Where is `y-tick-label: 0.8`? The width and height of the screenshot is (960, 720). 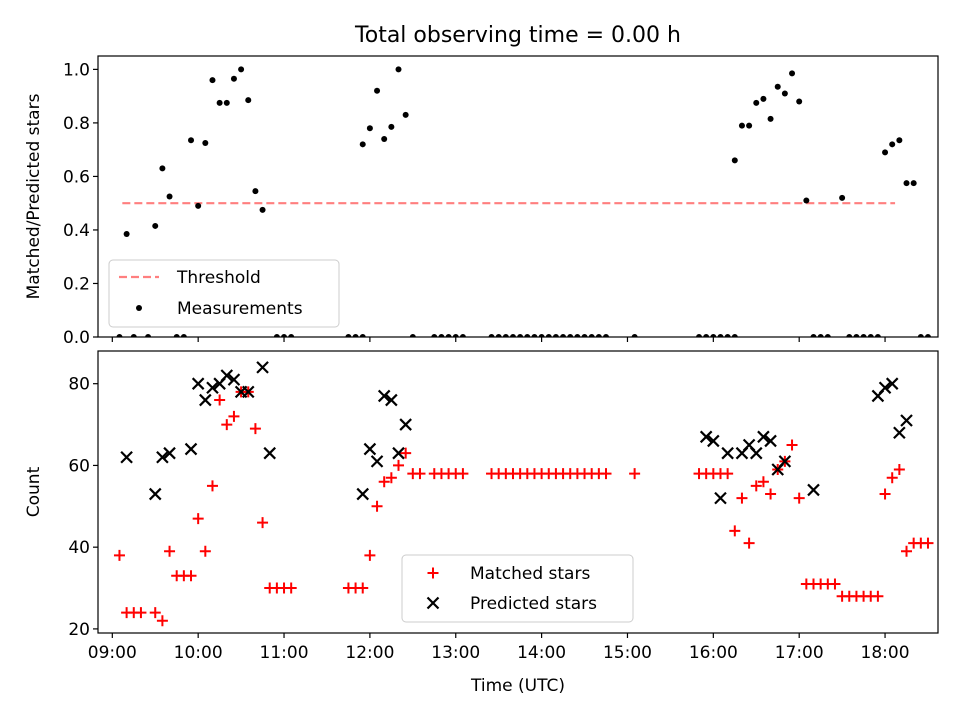
y-tick-label: 0.8 is located at coordinates (76, 124).